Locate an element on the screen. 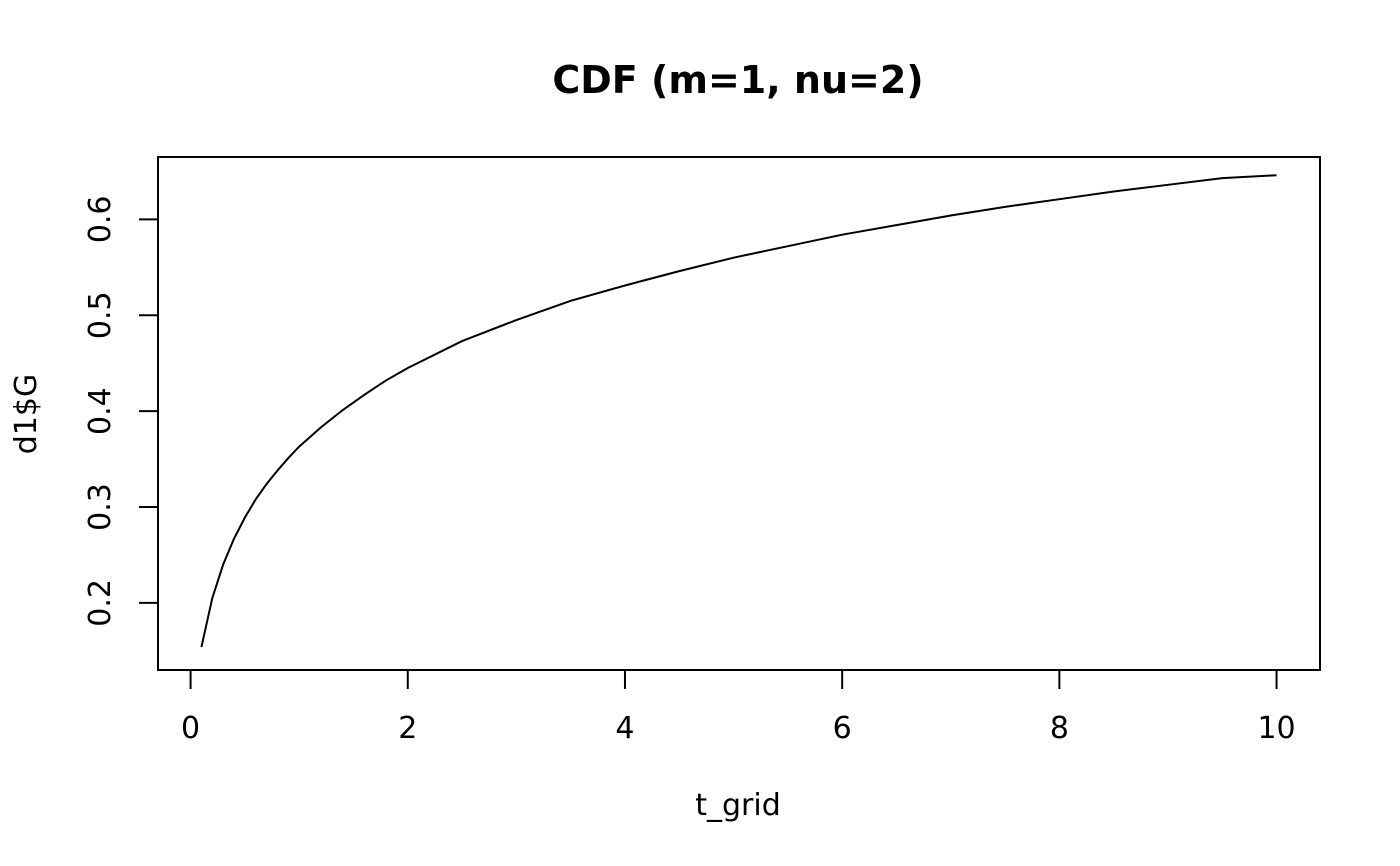 This screenshot has width=1400, height=866. x-axis-label: t_grid is located at coordinates (738, 805).